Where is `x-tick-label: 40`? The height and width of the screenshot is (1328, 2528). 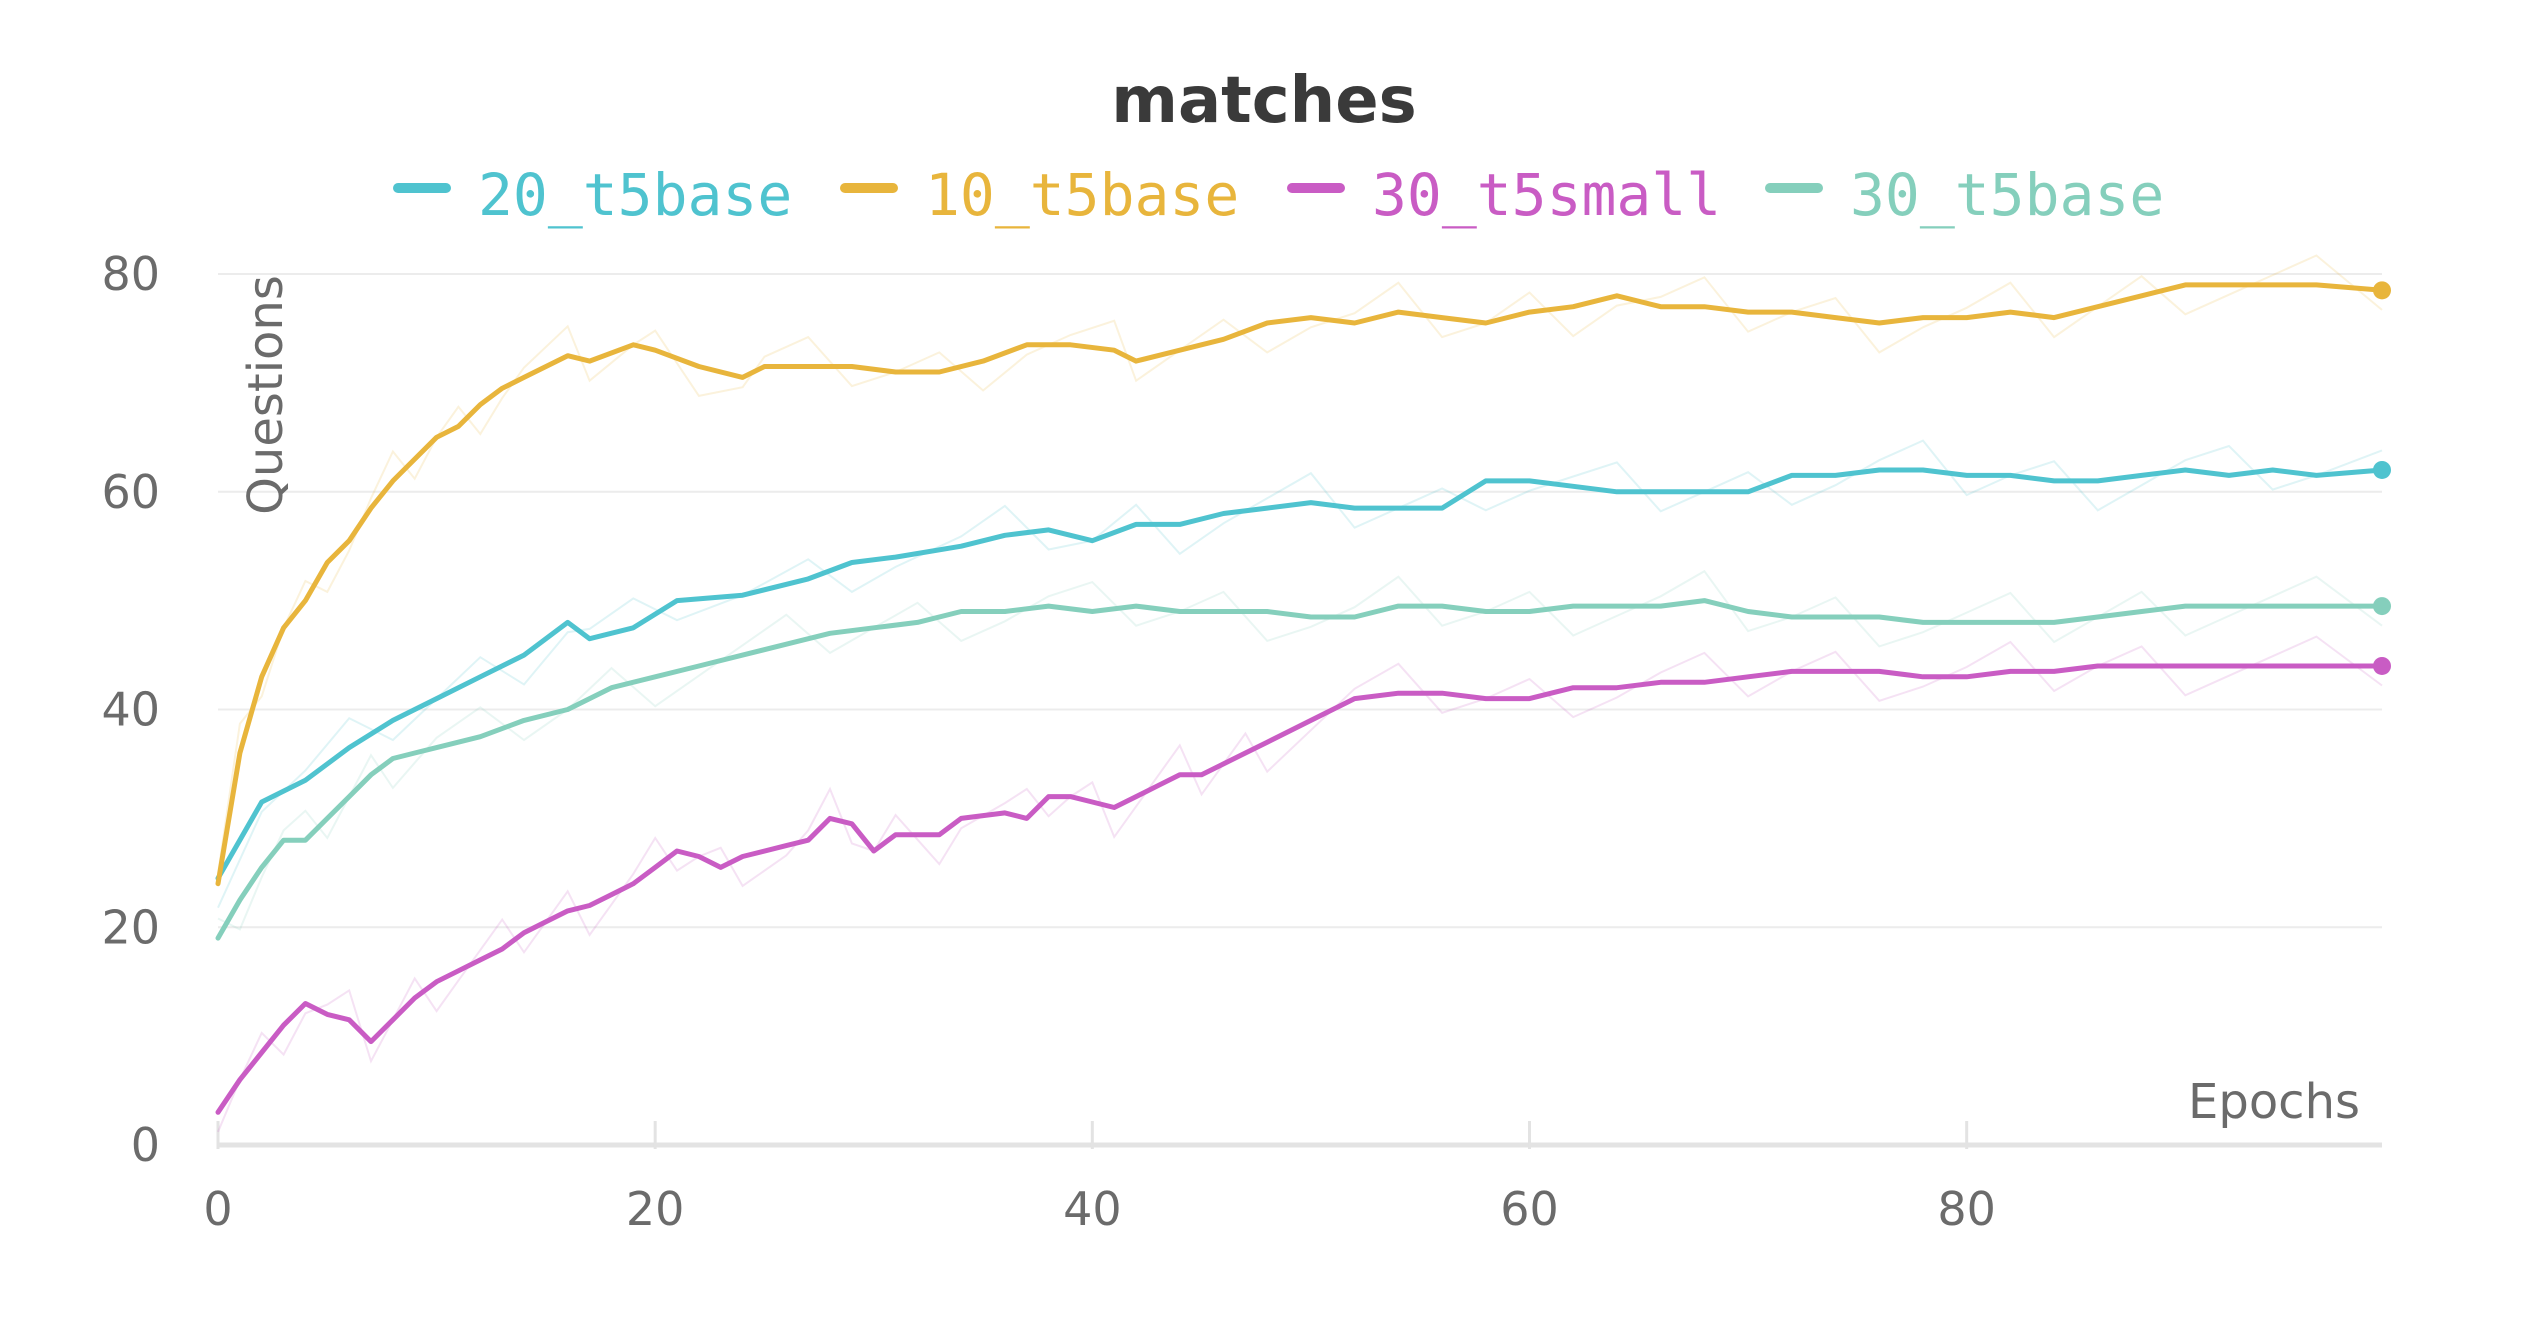
x-tick-label: 40 is located at coordinates (1092, 1209).